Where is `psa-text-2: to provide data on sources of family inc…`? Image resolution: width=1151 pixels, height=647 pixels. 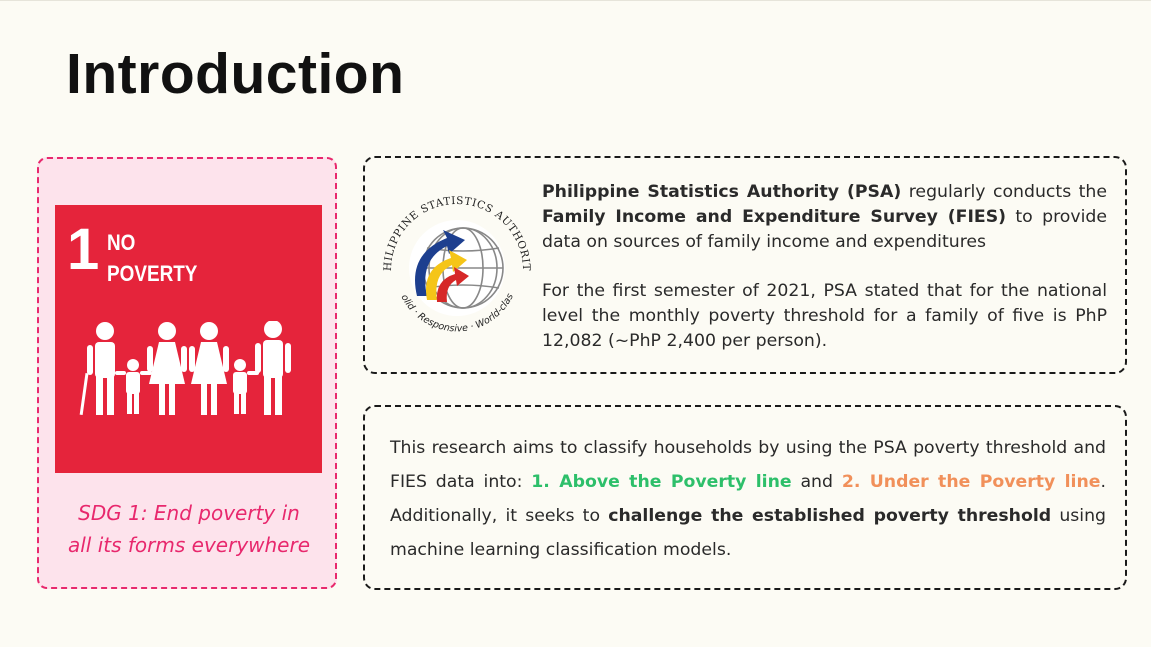 psa-text-2: to provide data on sources of family inc… is located at coordinates (824, 229).